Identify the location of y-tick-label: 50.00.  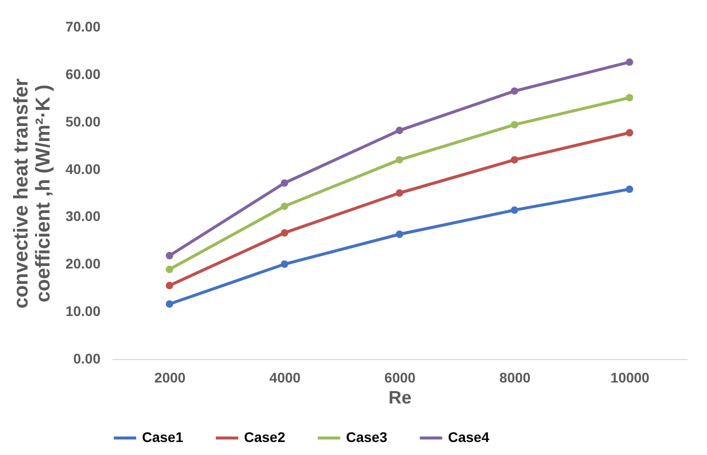
(83, 121).